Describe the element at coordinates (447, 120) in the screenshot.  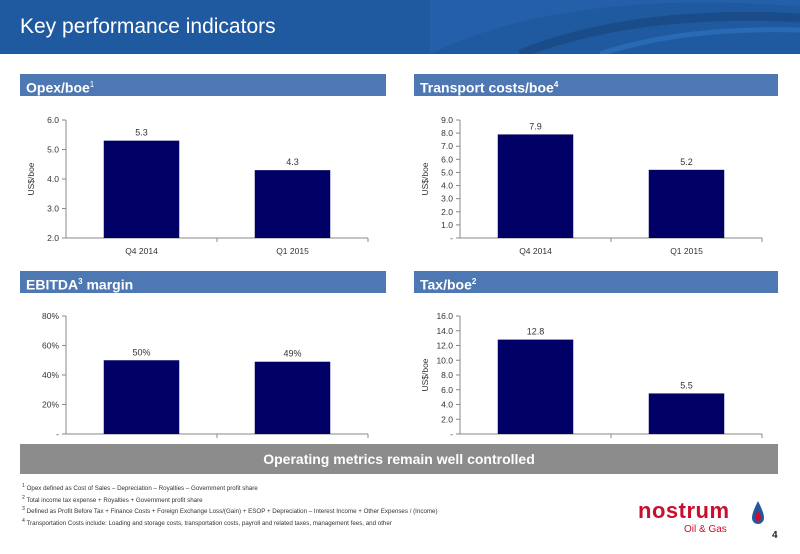
I see `transport-y-tick-label: 9.0` at that location.